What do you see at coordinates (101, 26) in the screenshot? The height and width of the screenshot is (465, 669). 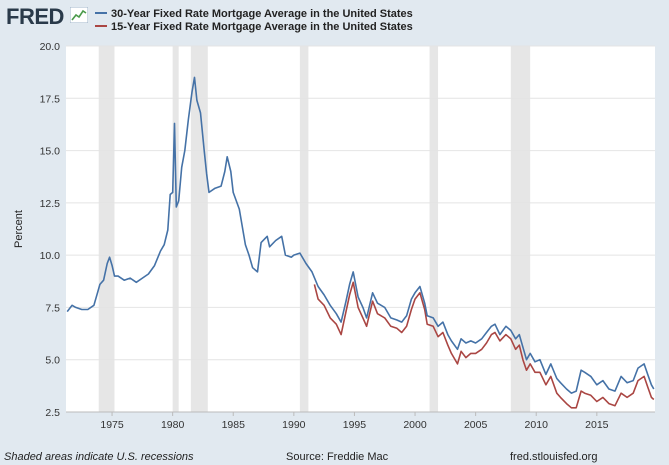 I see `legend-swatch-15-year` at bounding box center [101, 26].